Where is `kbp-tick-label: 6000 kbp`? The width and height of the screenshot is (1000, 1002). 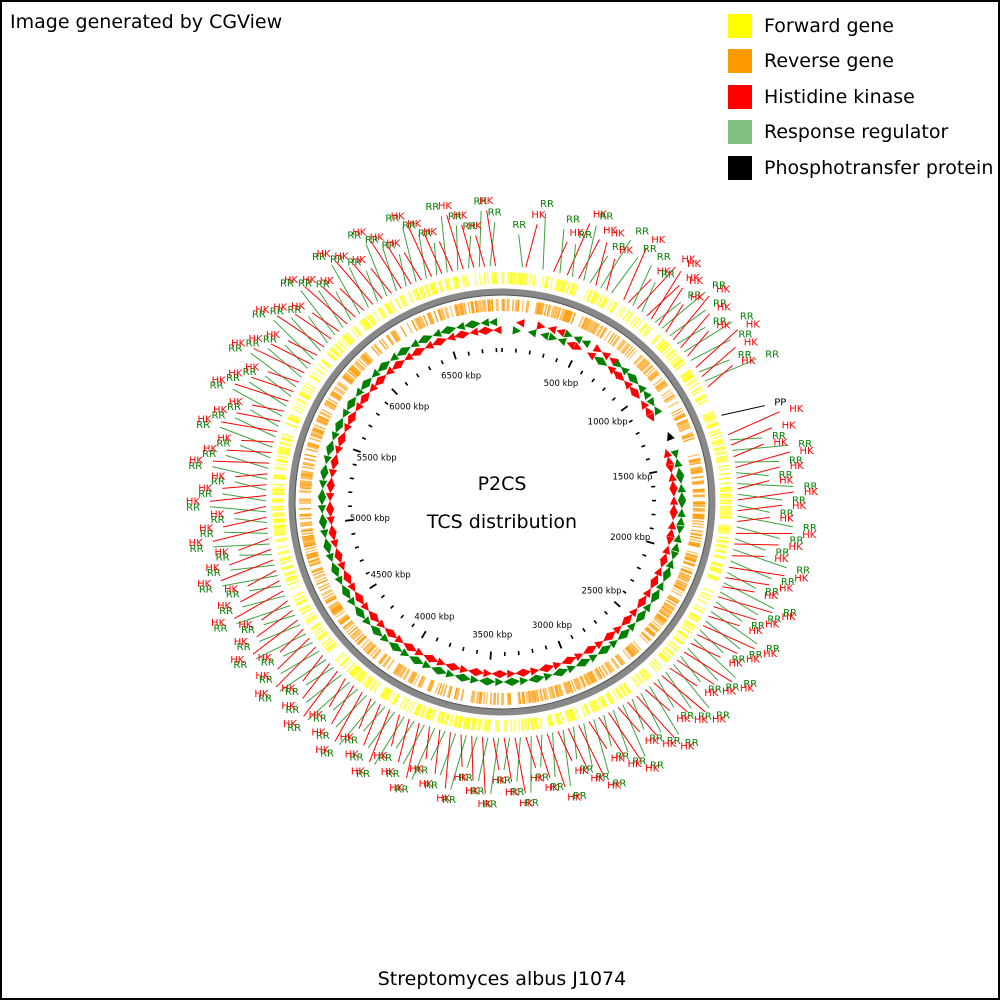
kbp-tick-label: 6000 kbp is located at coordinates (409, 408).